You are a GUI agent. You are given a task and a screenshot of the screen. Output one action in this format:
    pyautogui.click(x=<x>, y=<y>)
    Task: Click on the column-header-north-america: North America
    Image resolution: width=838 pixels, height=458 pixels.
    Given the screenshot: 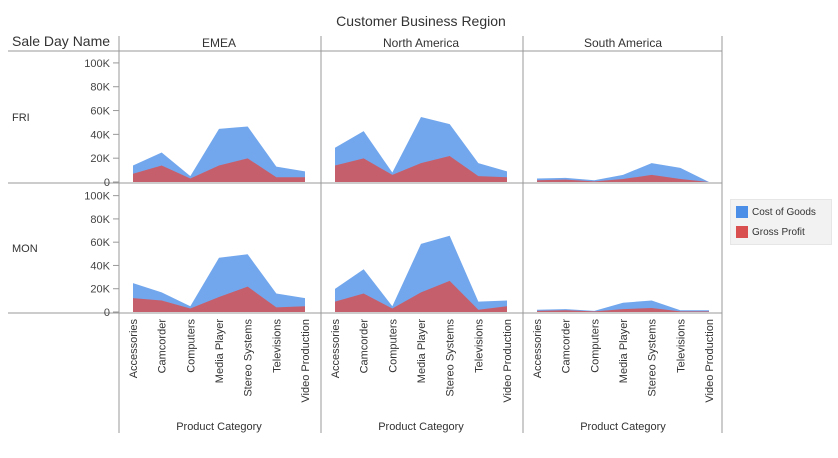 What is the action you would take?
    pyautogui.click(x=421, y=43)
    